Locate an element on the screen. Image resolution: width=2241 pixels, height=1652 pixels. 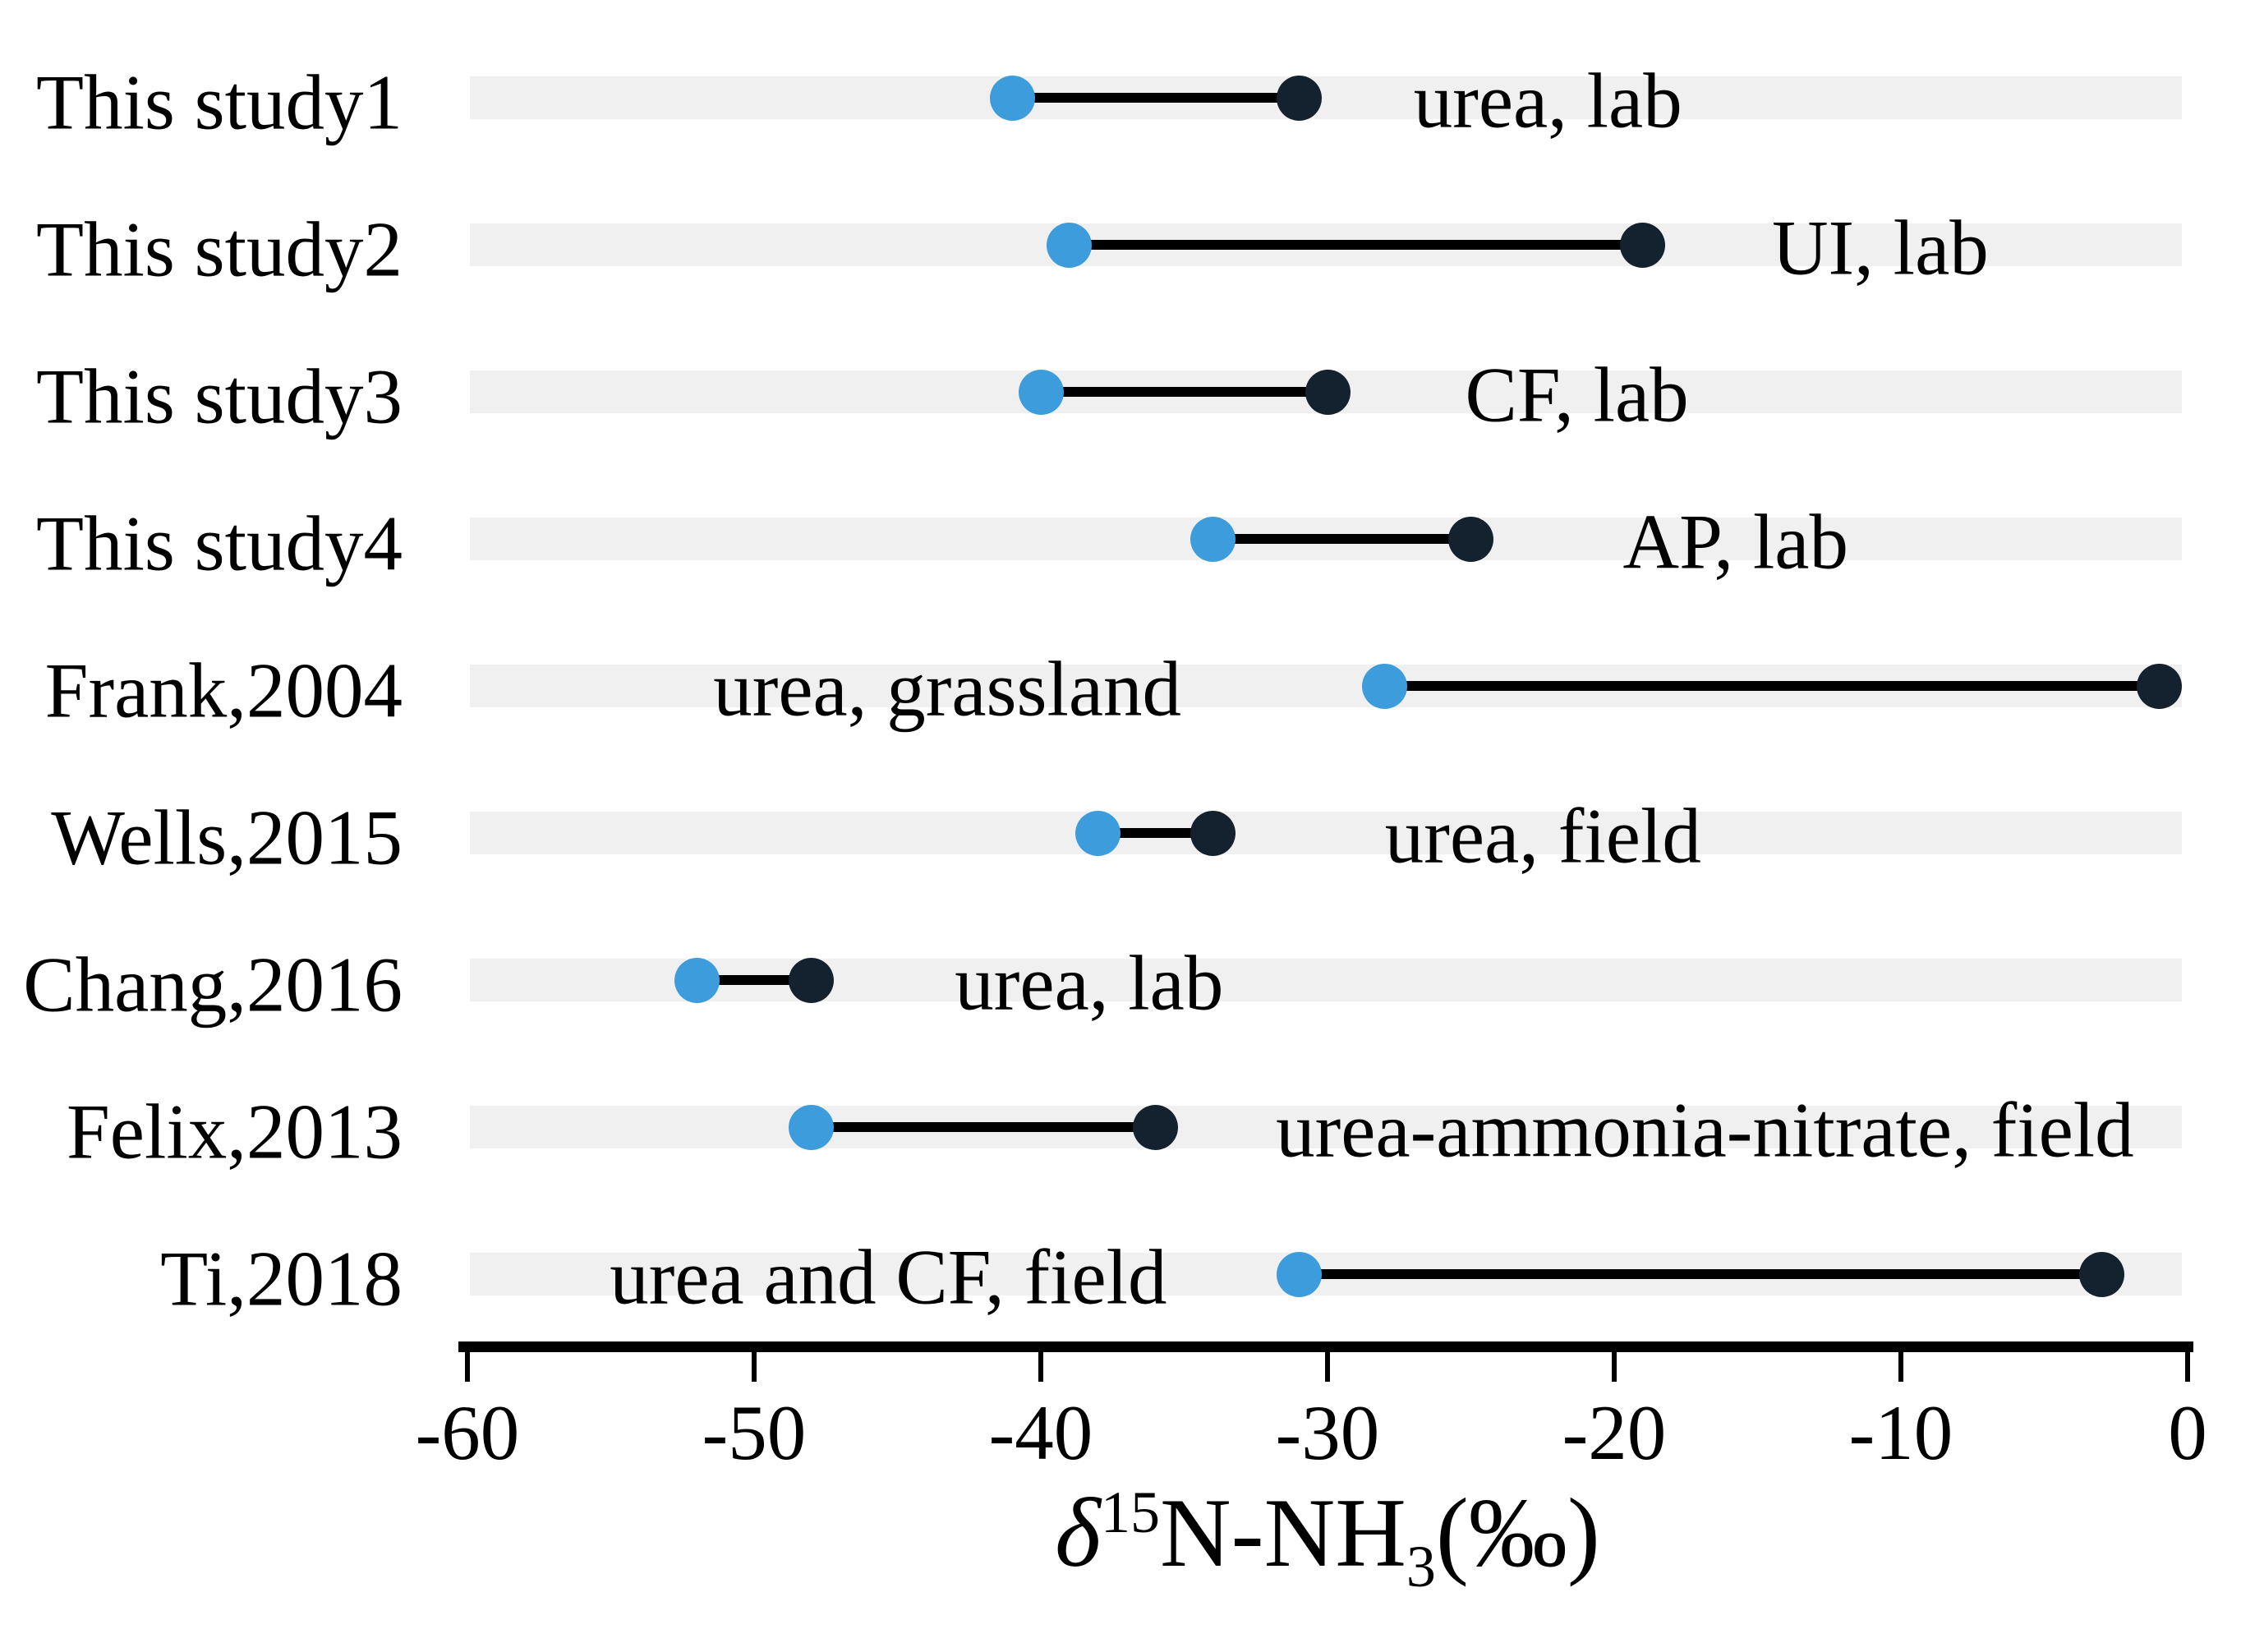
study-label: Ti,2018 is located at coordinates (281, 1279).